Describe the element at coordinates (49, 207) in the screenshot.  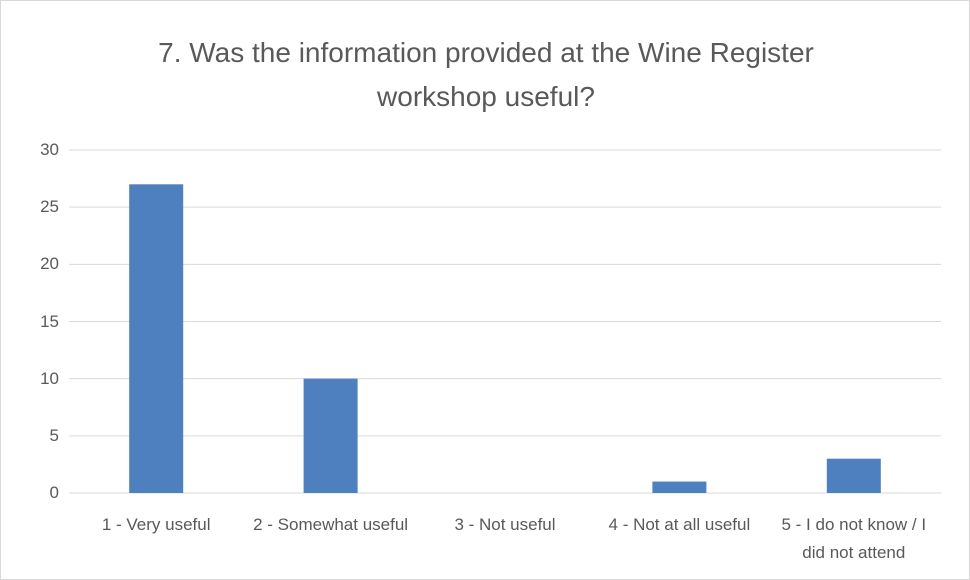
I see `y-tick-label: 25` at that location.